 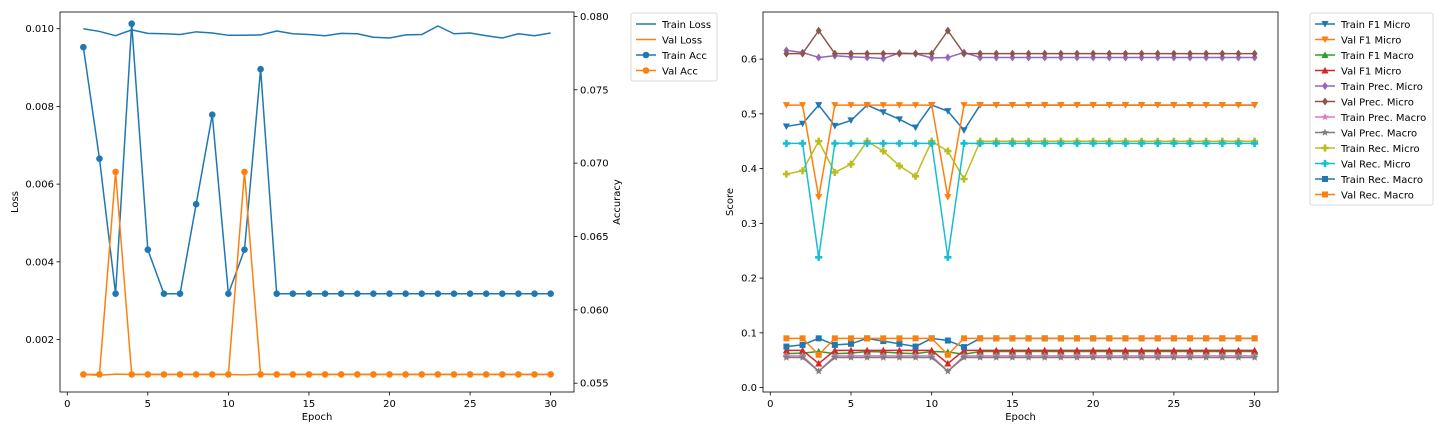 I want to click on legend-label: Train Loss, so click(x=686, y=25).